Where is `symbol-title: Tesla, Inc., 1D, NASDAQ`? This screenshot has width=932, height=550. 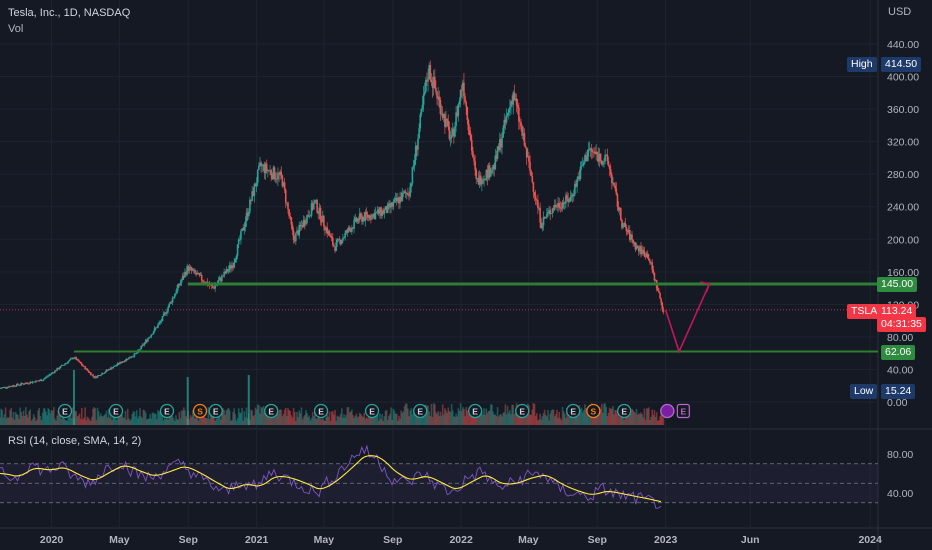
symbol-title: Tesla, Inc., 1D, NASDAQ is located at coordinates (69, 13).